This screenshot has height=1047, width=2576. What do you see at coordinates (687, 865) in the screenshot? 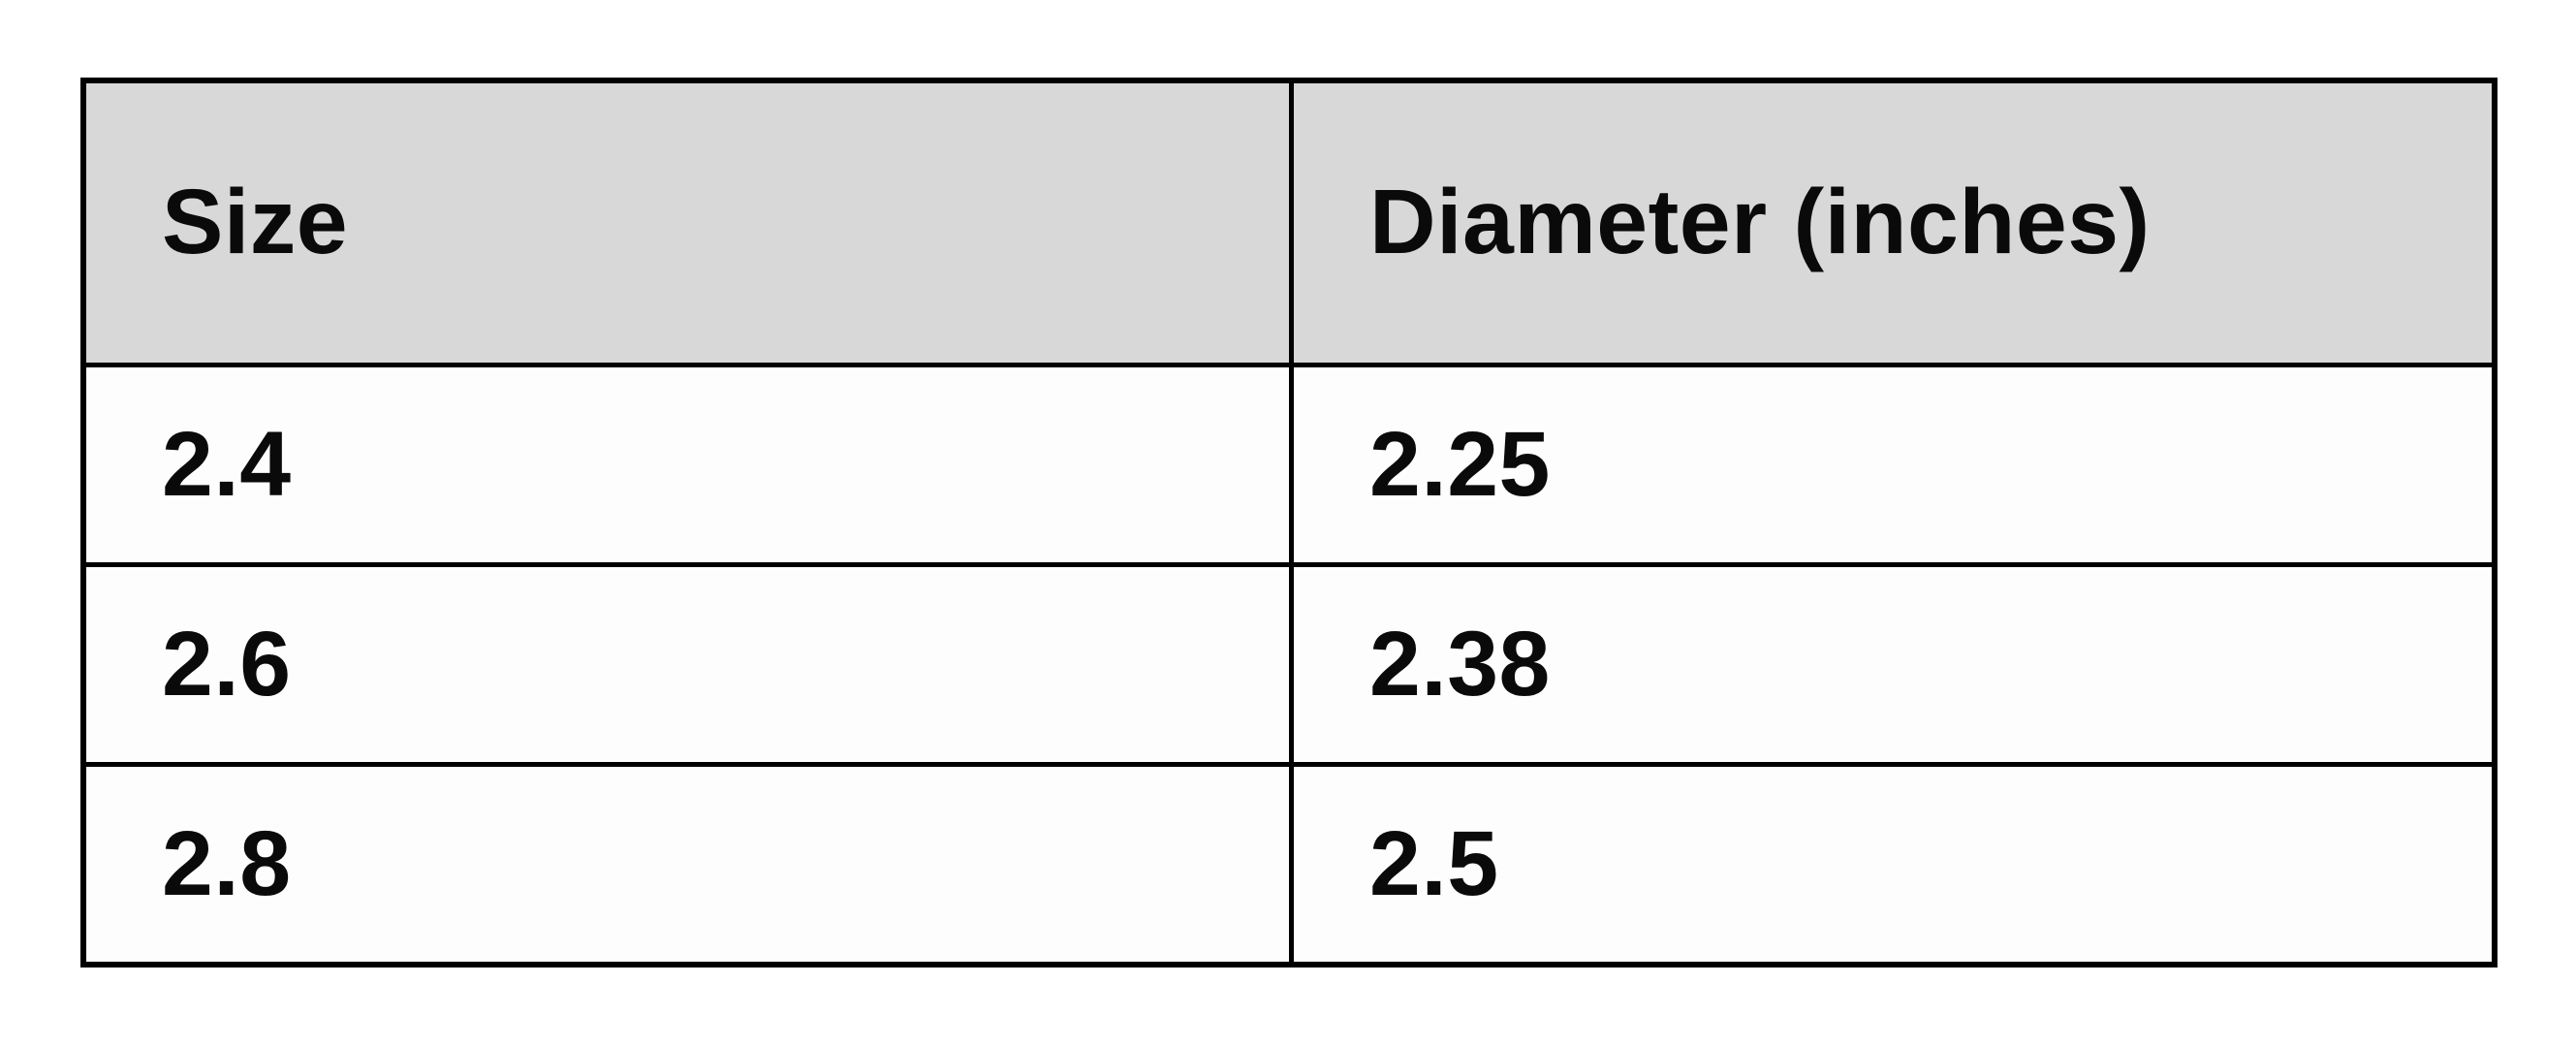
I see `cell-size-row3: 2.8` at bounding box center [687, 865].